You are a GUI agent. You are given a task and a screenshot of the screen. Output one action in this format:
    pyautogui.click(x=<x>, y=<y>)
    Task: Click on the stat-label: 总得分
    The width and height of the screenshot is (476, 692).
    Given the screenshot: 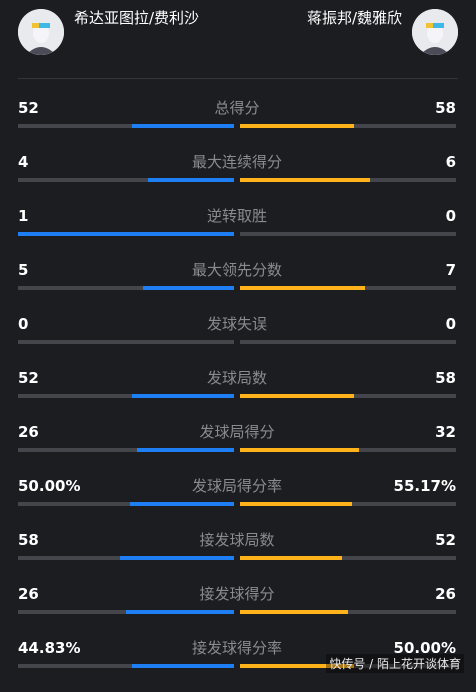 What is the action you would take?
    pyautogui.click(x=237, y=108)
    